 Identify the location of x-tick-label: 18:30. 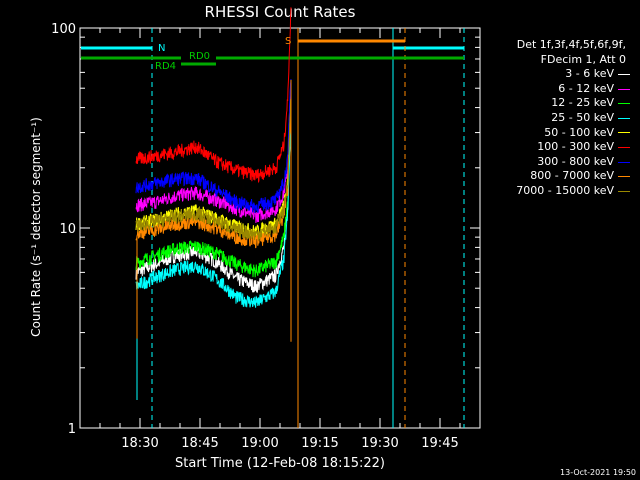
(139, 443).